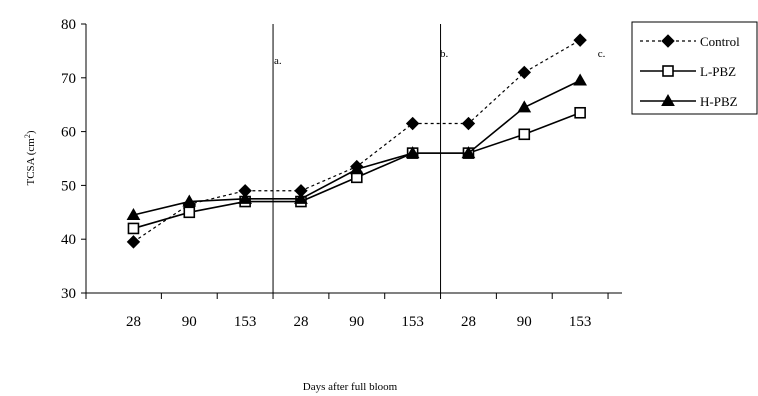 This screenshot has width=758, height=396. Describe the element at coordinates (602, 54) in the screenshot. I see `panel-label: c.` at that location.